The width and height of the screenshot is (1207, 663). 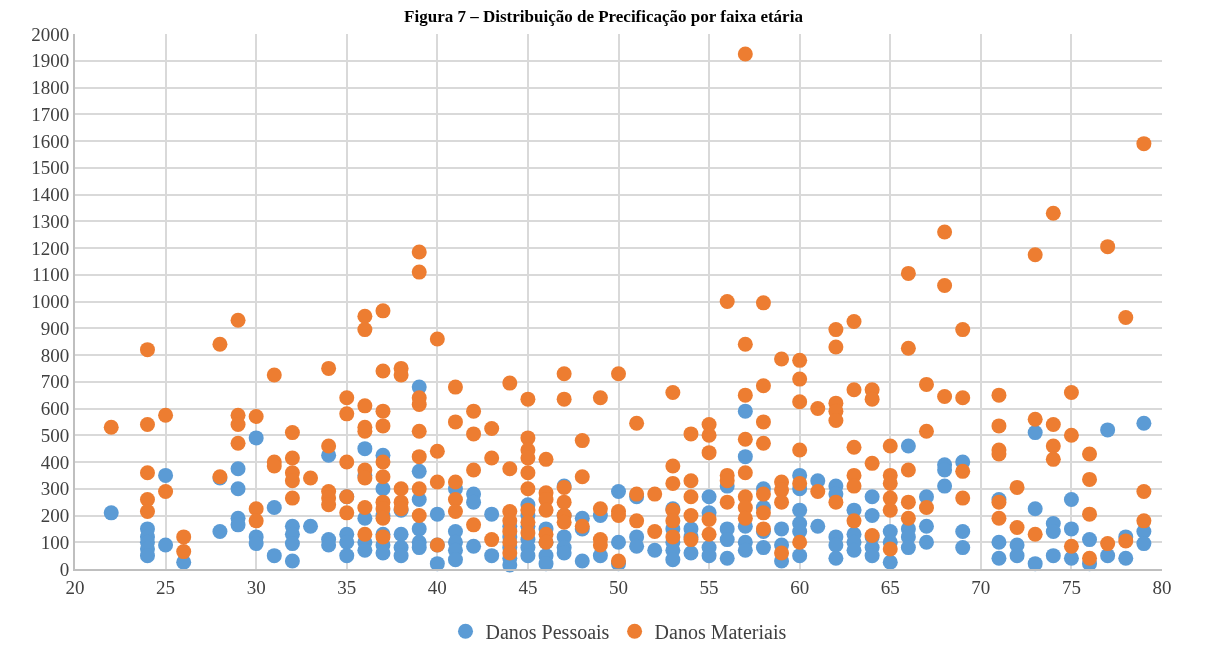 What do you see at coordinates (50, 275) in the screenshot?
I see `y-tick-label: 1100` at bounding box center [50, 275].